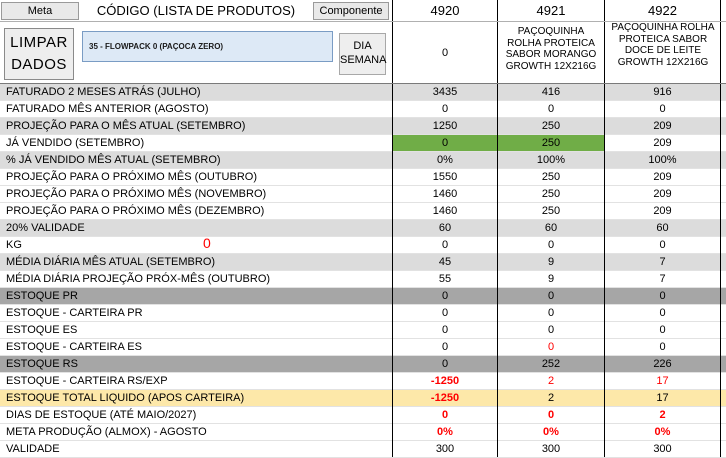  I want to click on row-label: FATURADO 2 MESES ATRÁS (JULHO), so click(103, 92).